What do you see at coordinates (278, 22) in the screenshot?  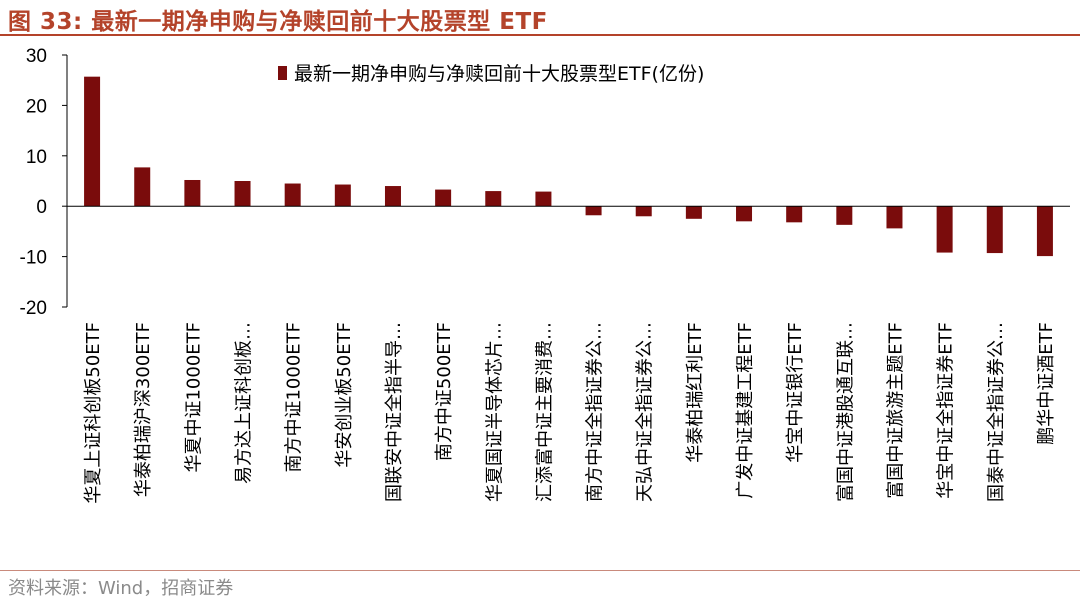 I see `chart-title: 图 33: 最新一期净申购与净赎回前十大股票型 ETF` at bounding box center [278, 22].